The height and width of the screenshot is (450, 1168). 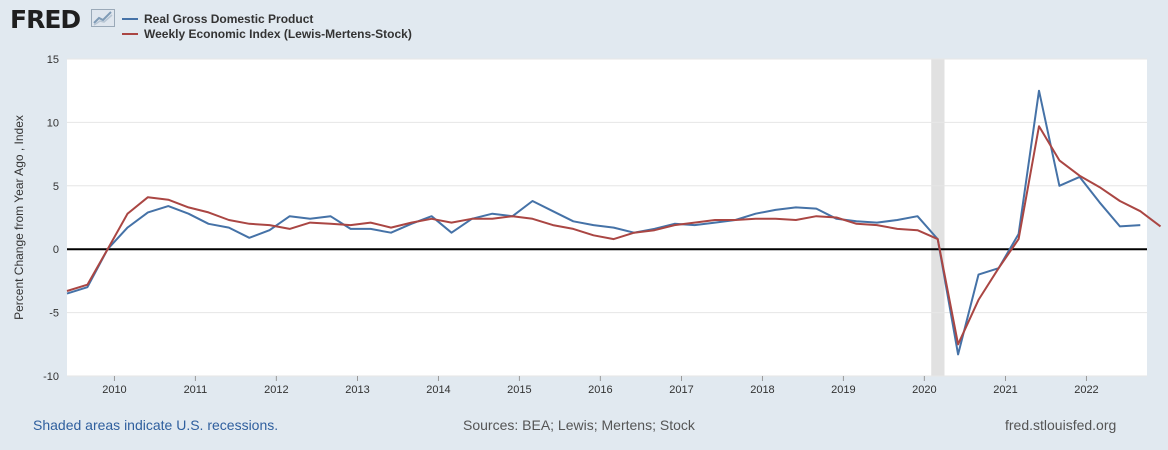 What do you see at coordinates (103, 18) in the screenshot?
I see `chart-trend-icon` at bounding box center [103, 18].